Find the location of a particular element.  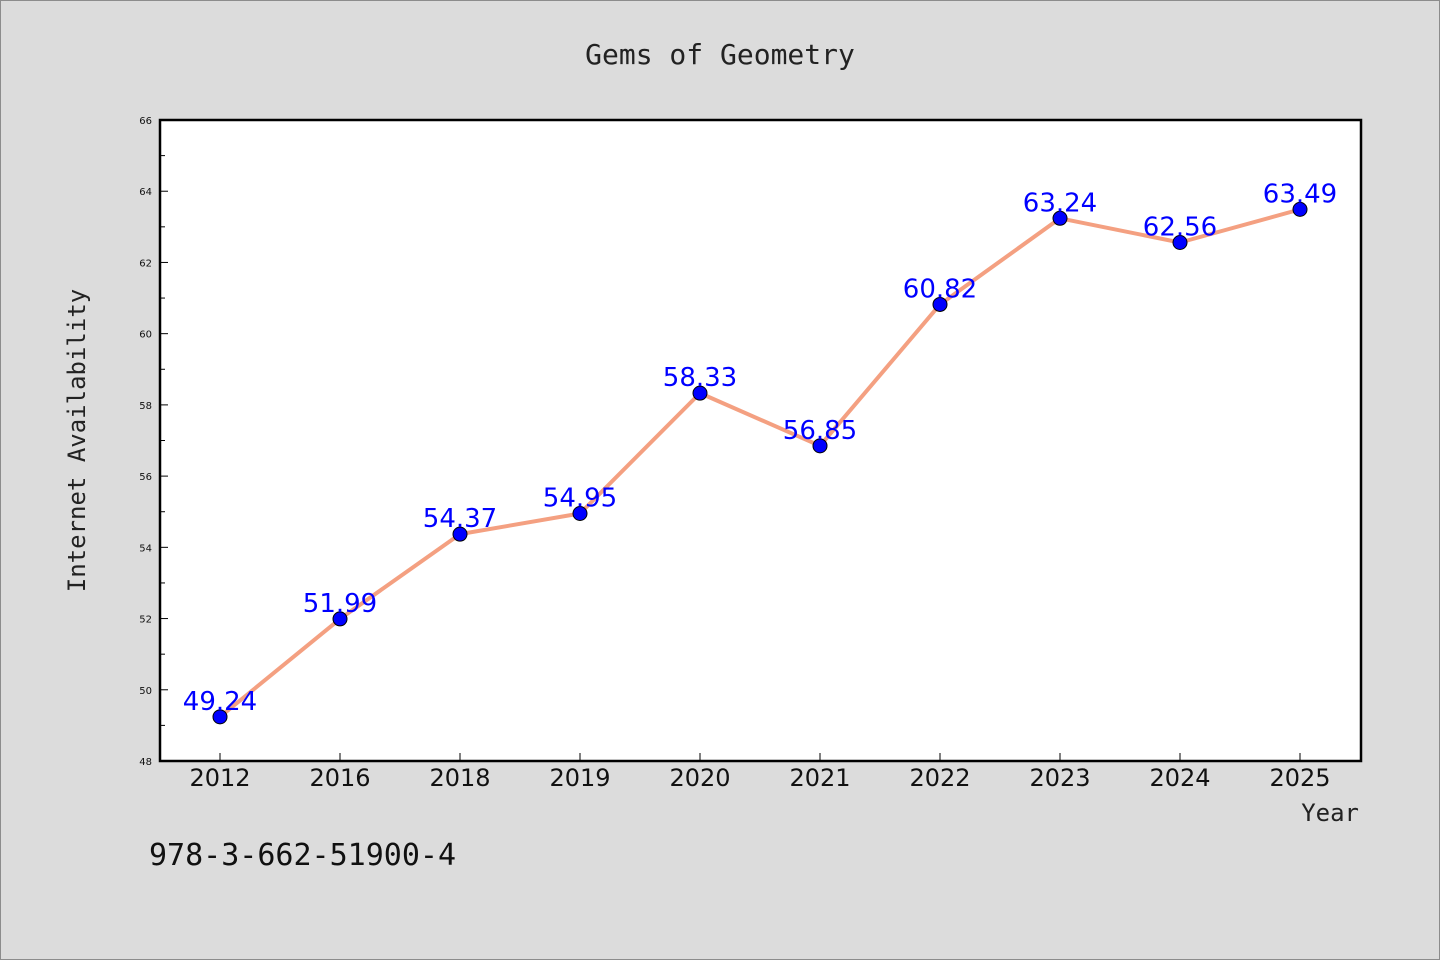

y-tick-label: 62 is located at coordinates (145, 263).